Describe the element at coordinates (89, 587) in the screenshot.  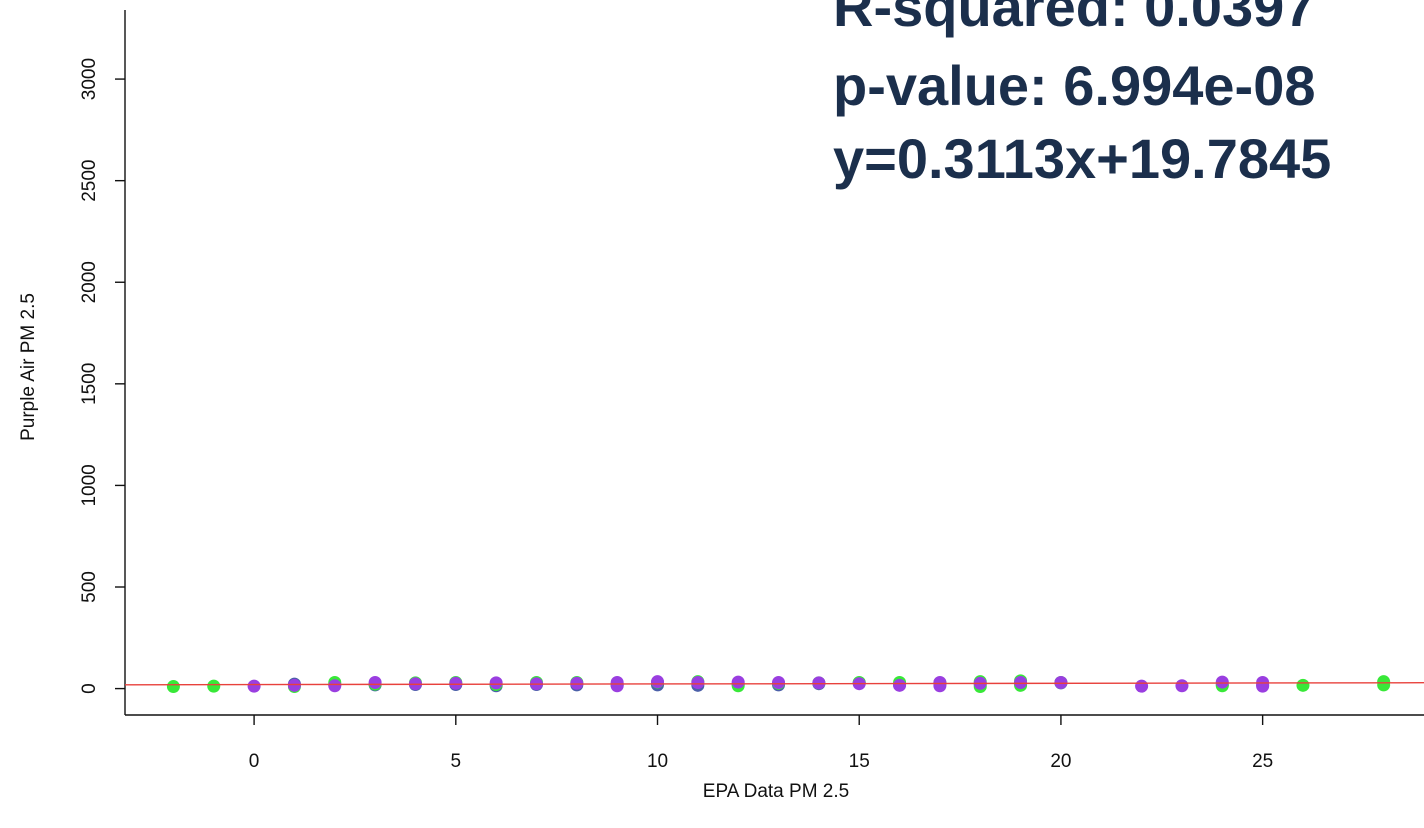
I see `y-tick-label: 500` at that location.